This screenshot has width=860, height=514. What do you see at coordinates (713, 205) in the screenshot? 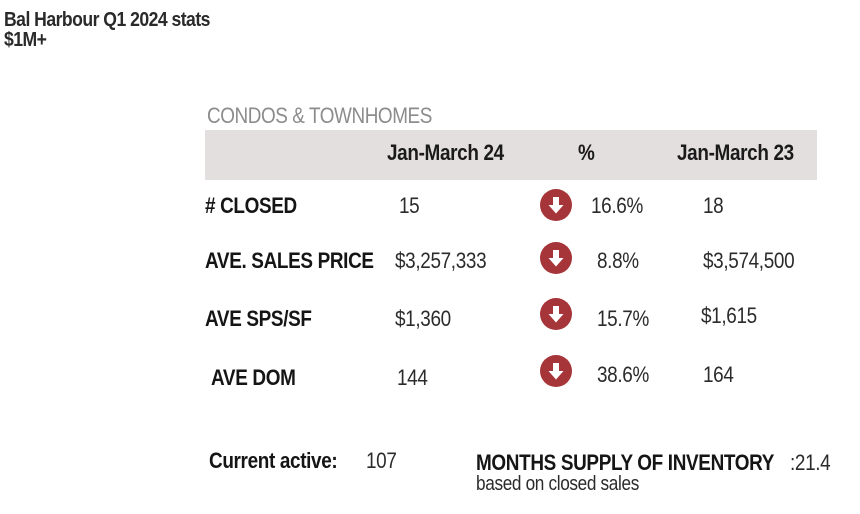
I see `row-previous-closed: 18` at bounding box center [713, 205].